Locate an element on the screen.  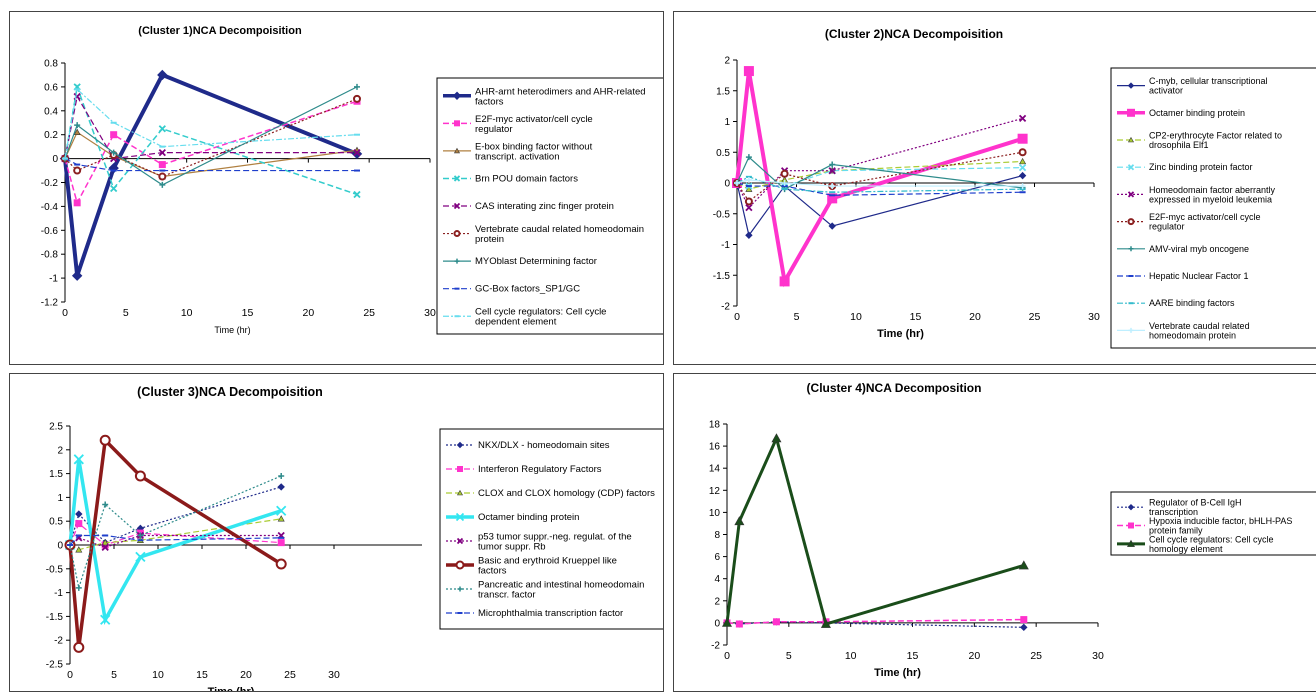
chart-title: (Cluster 4)NCA Decomposition is located at coordinates (894, 388).